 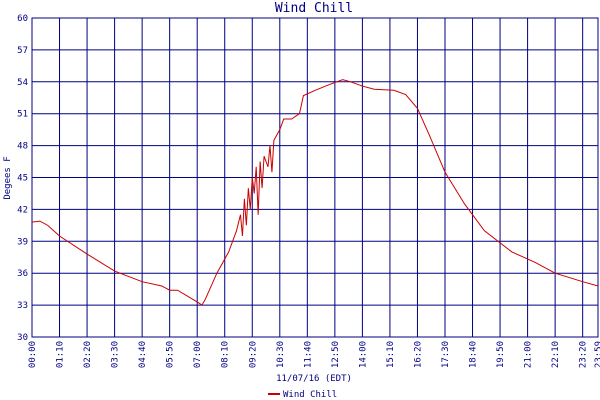 I want to click on x-tick-label: 00:00, so click(x=33, y=354).